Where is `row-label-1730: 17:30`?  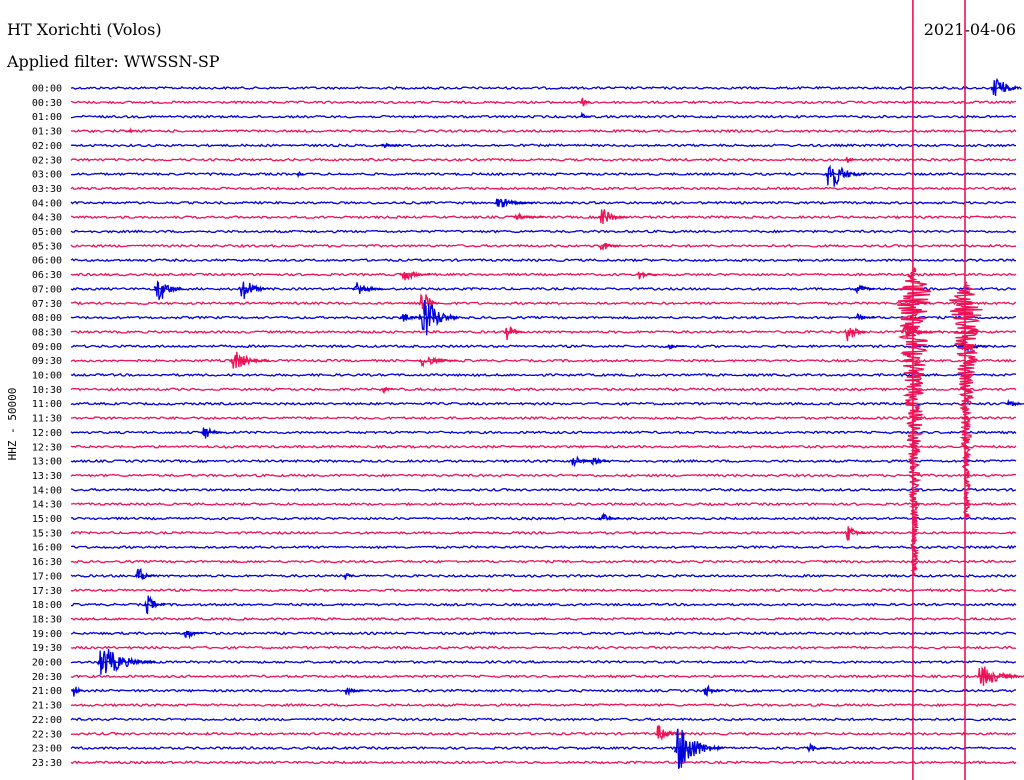
row-label-1730: 17:30 is located at coordinates (47, 591).